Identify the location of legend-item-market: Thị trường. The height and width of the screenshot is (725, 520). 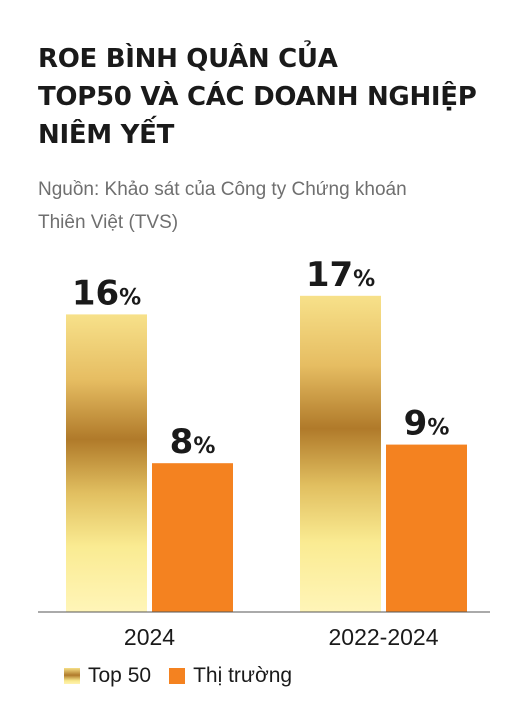
(230, 676).